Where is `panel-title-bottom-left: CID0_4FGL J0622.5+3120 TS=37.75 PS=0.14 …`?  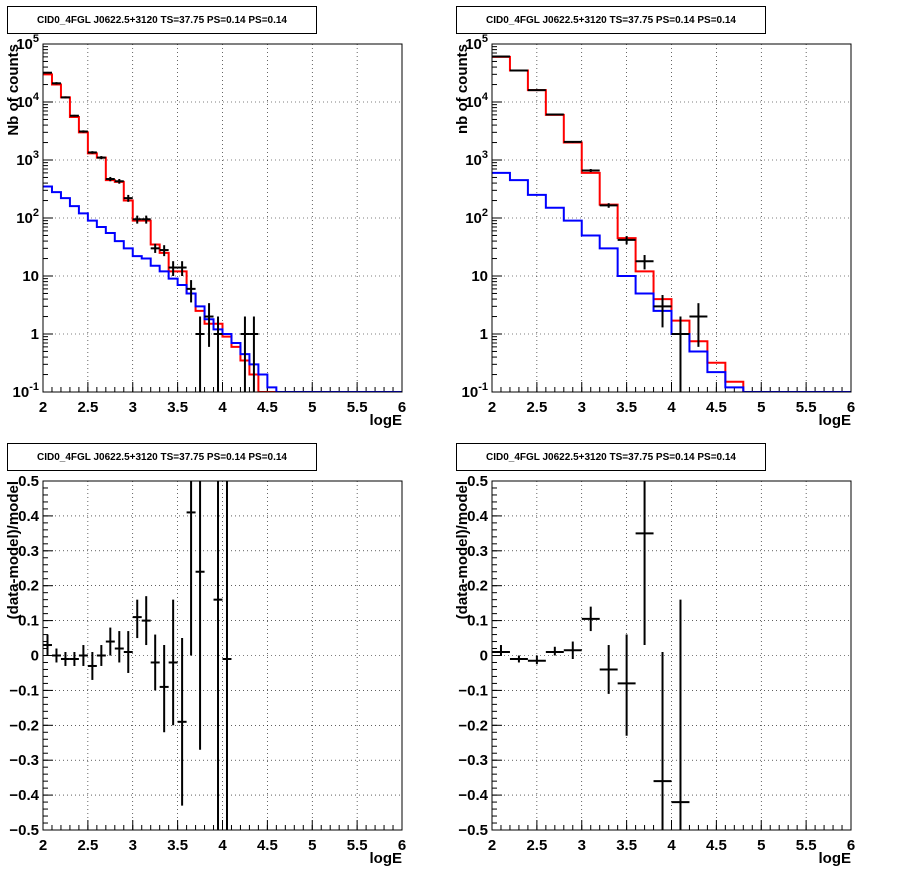 panel-title-bottom-left: CID0_4FGL J0622.5+3120 TS=37.75 PS=0.14 … is located at coordinates (162, 457).